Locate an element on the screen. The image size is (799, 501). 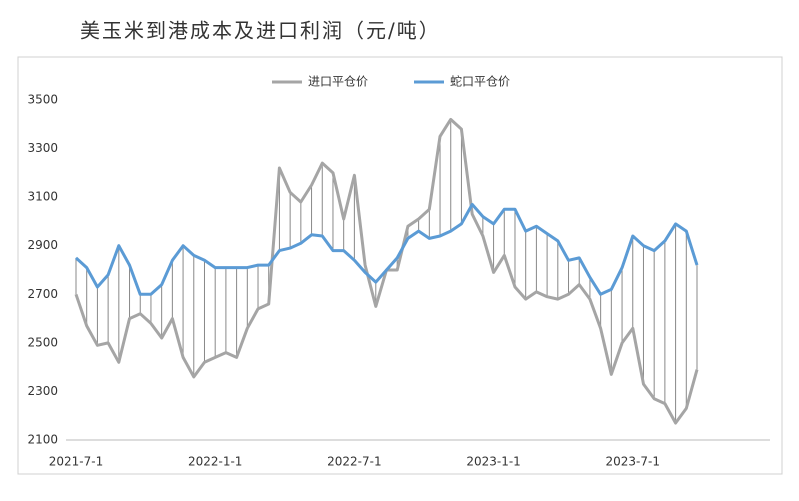
y-tick-label: 2700 is located at coordinates (42, 294).